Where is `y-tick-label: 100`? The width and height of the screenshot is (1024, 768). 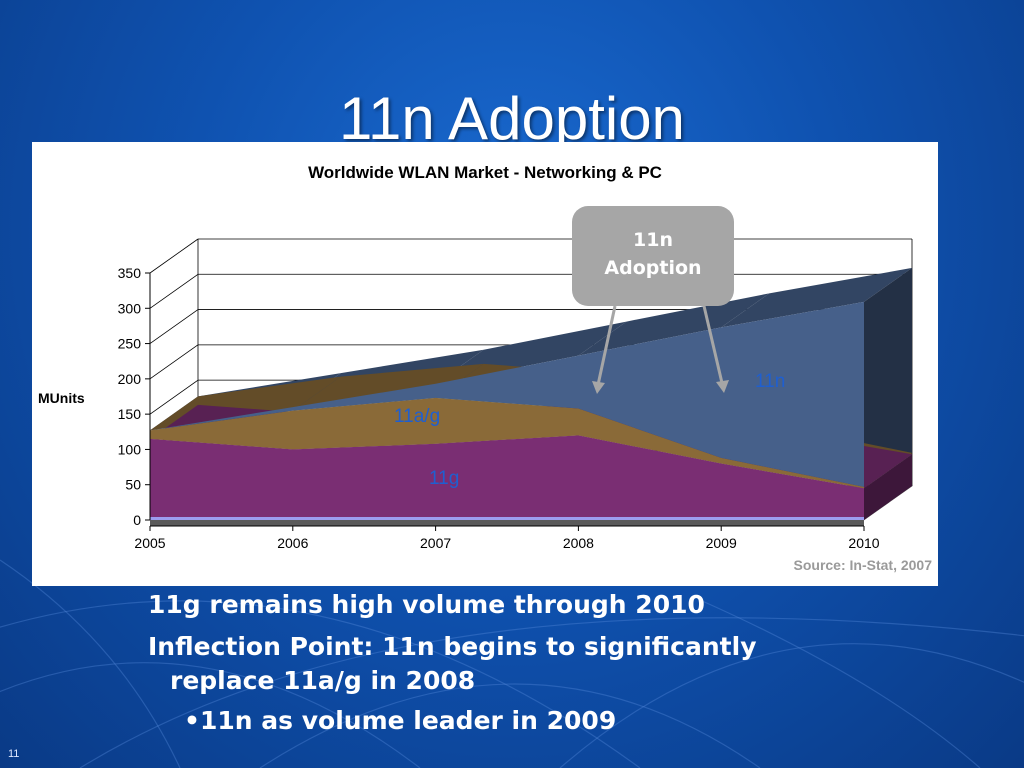 y-tick-label: 100 is located at coordinates (130, 449).